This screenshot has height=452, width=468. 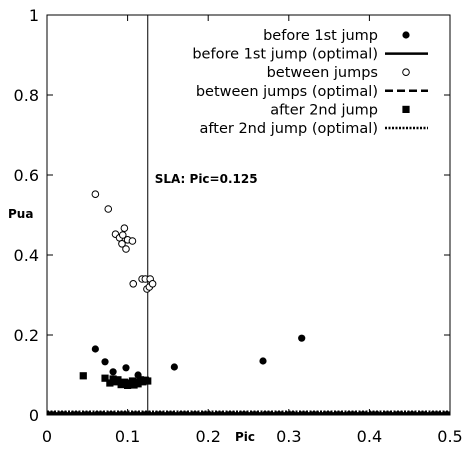 I want to click on legend-label: between jumps, so click(x=322, y=73).